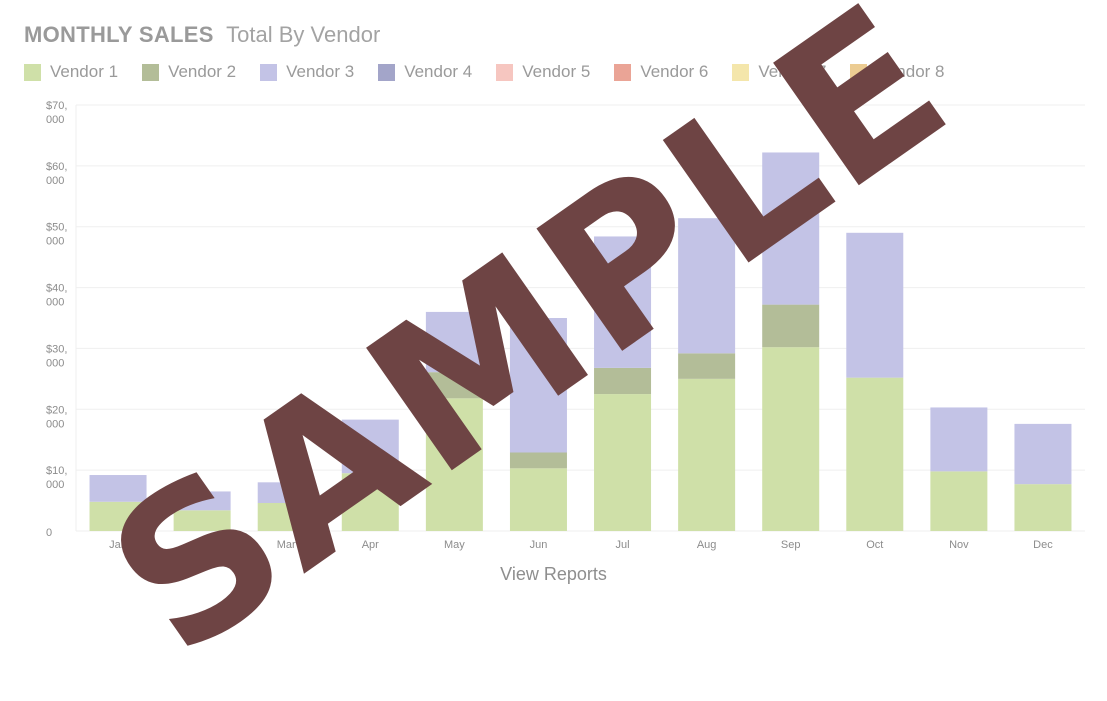  What do you see at coordinates (707, 545) in the screenshot?
I see `x-tick-label: Aug` at bounding box center [707, 545].